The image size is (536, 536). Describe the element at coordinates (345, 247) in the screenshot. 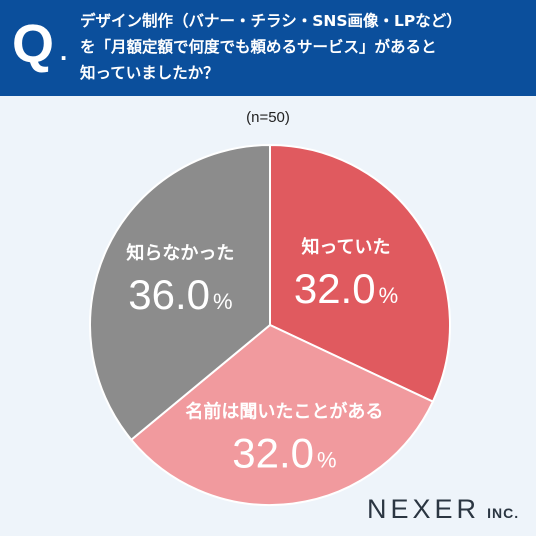

I see `slice-label: 知っていた` at that location.